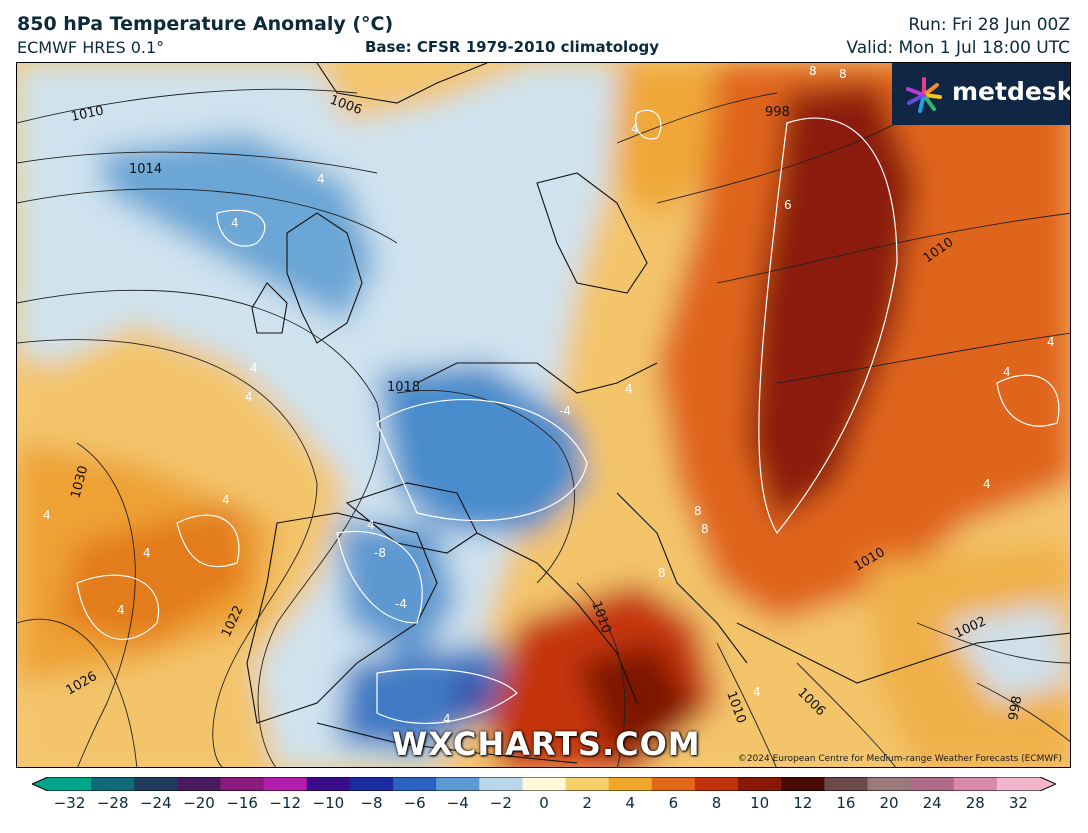 This screenshot has width=1088, height=833. I want to click on colorbar-tick-label: 8, so click(716, 803).